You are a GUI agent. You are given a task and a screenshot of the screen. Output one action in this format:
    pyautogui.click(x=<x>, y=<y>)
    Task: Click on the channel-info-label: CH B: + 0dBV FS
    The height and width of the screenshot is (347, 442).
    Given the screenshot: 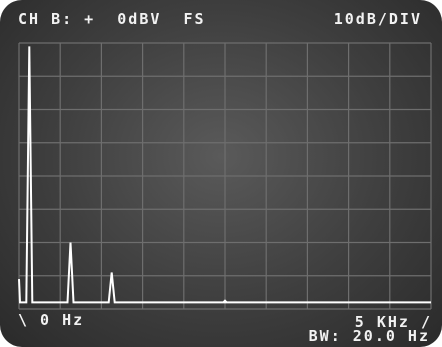 What is the action you would take?
    pyautogui.click(x=112, y=19)
    